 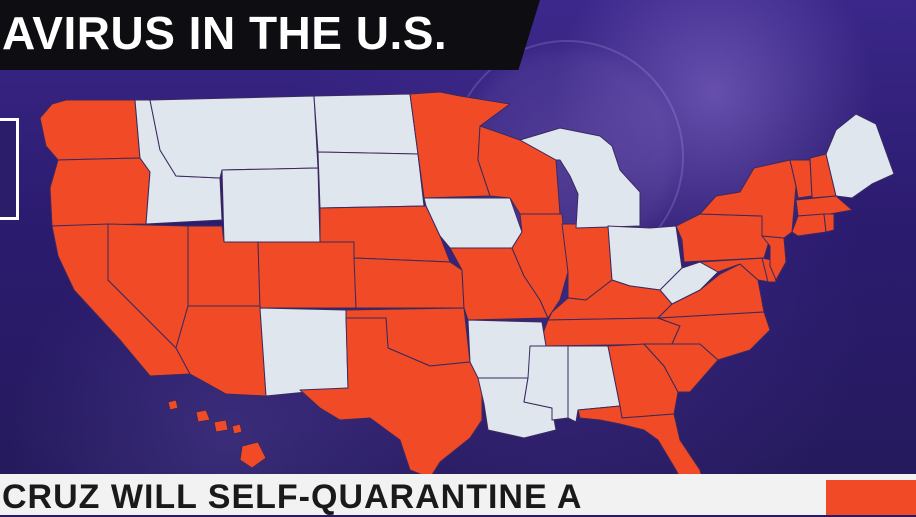 I want to click on state-TN, so click(x=611, y=332).